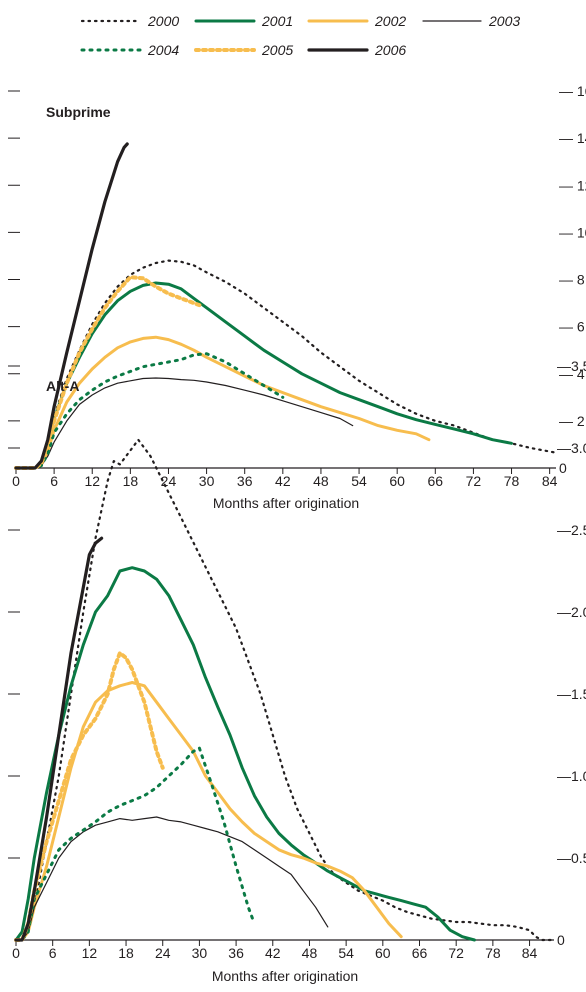  Describe the element at coordinates (572, 91) in the screenshot. I see `y-tick-label: — 16` at that location.